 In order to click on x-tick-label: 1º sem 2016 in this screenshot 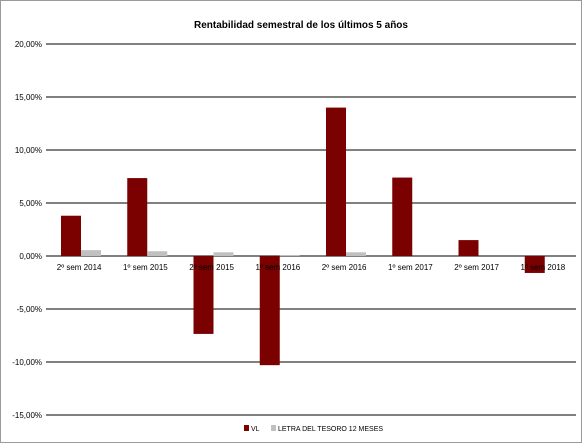, I will do `click(278, 267)`.